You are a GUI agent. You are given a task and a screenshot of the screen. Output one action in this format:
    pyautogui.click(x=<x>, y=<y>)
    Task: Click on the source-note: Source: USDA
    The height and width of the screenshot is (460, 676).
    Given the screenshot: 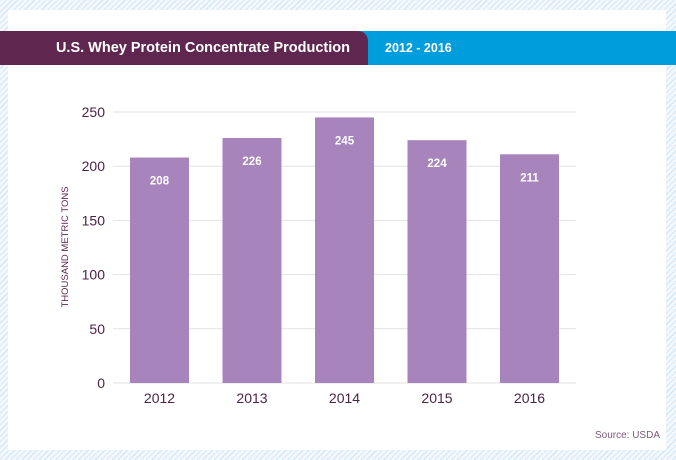 What is the action you would take?
    pyautogui.click(x=627, y=435)
    